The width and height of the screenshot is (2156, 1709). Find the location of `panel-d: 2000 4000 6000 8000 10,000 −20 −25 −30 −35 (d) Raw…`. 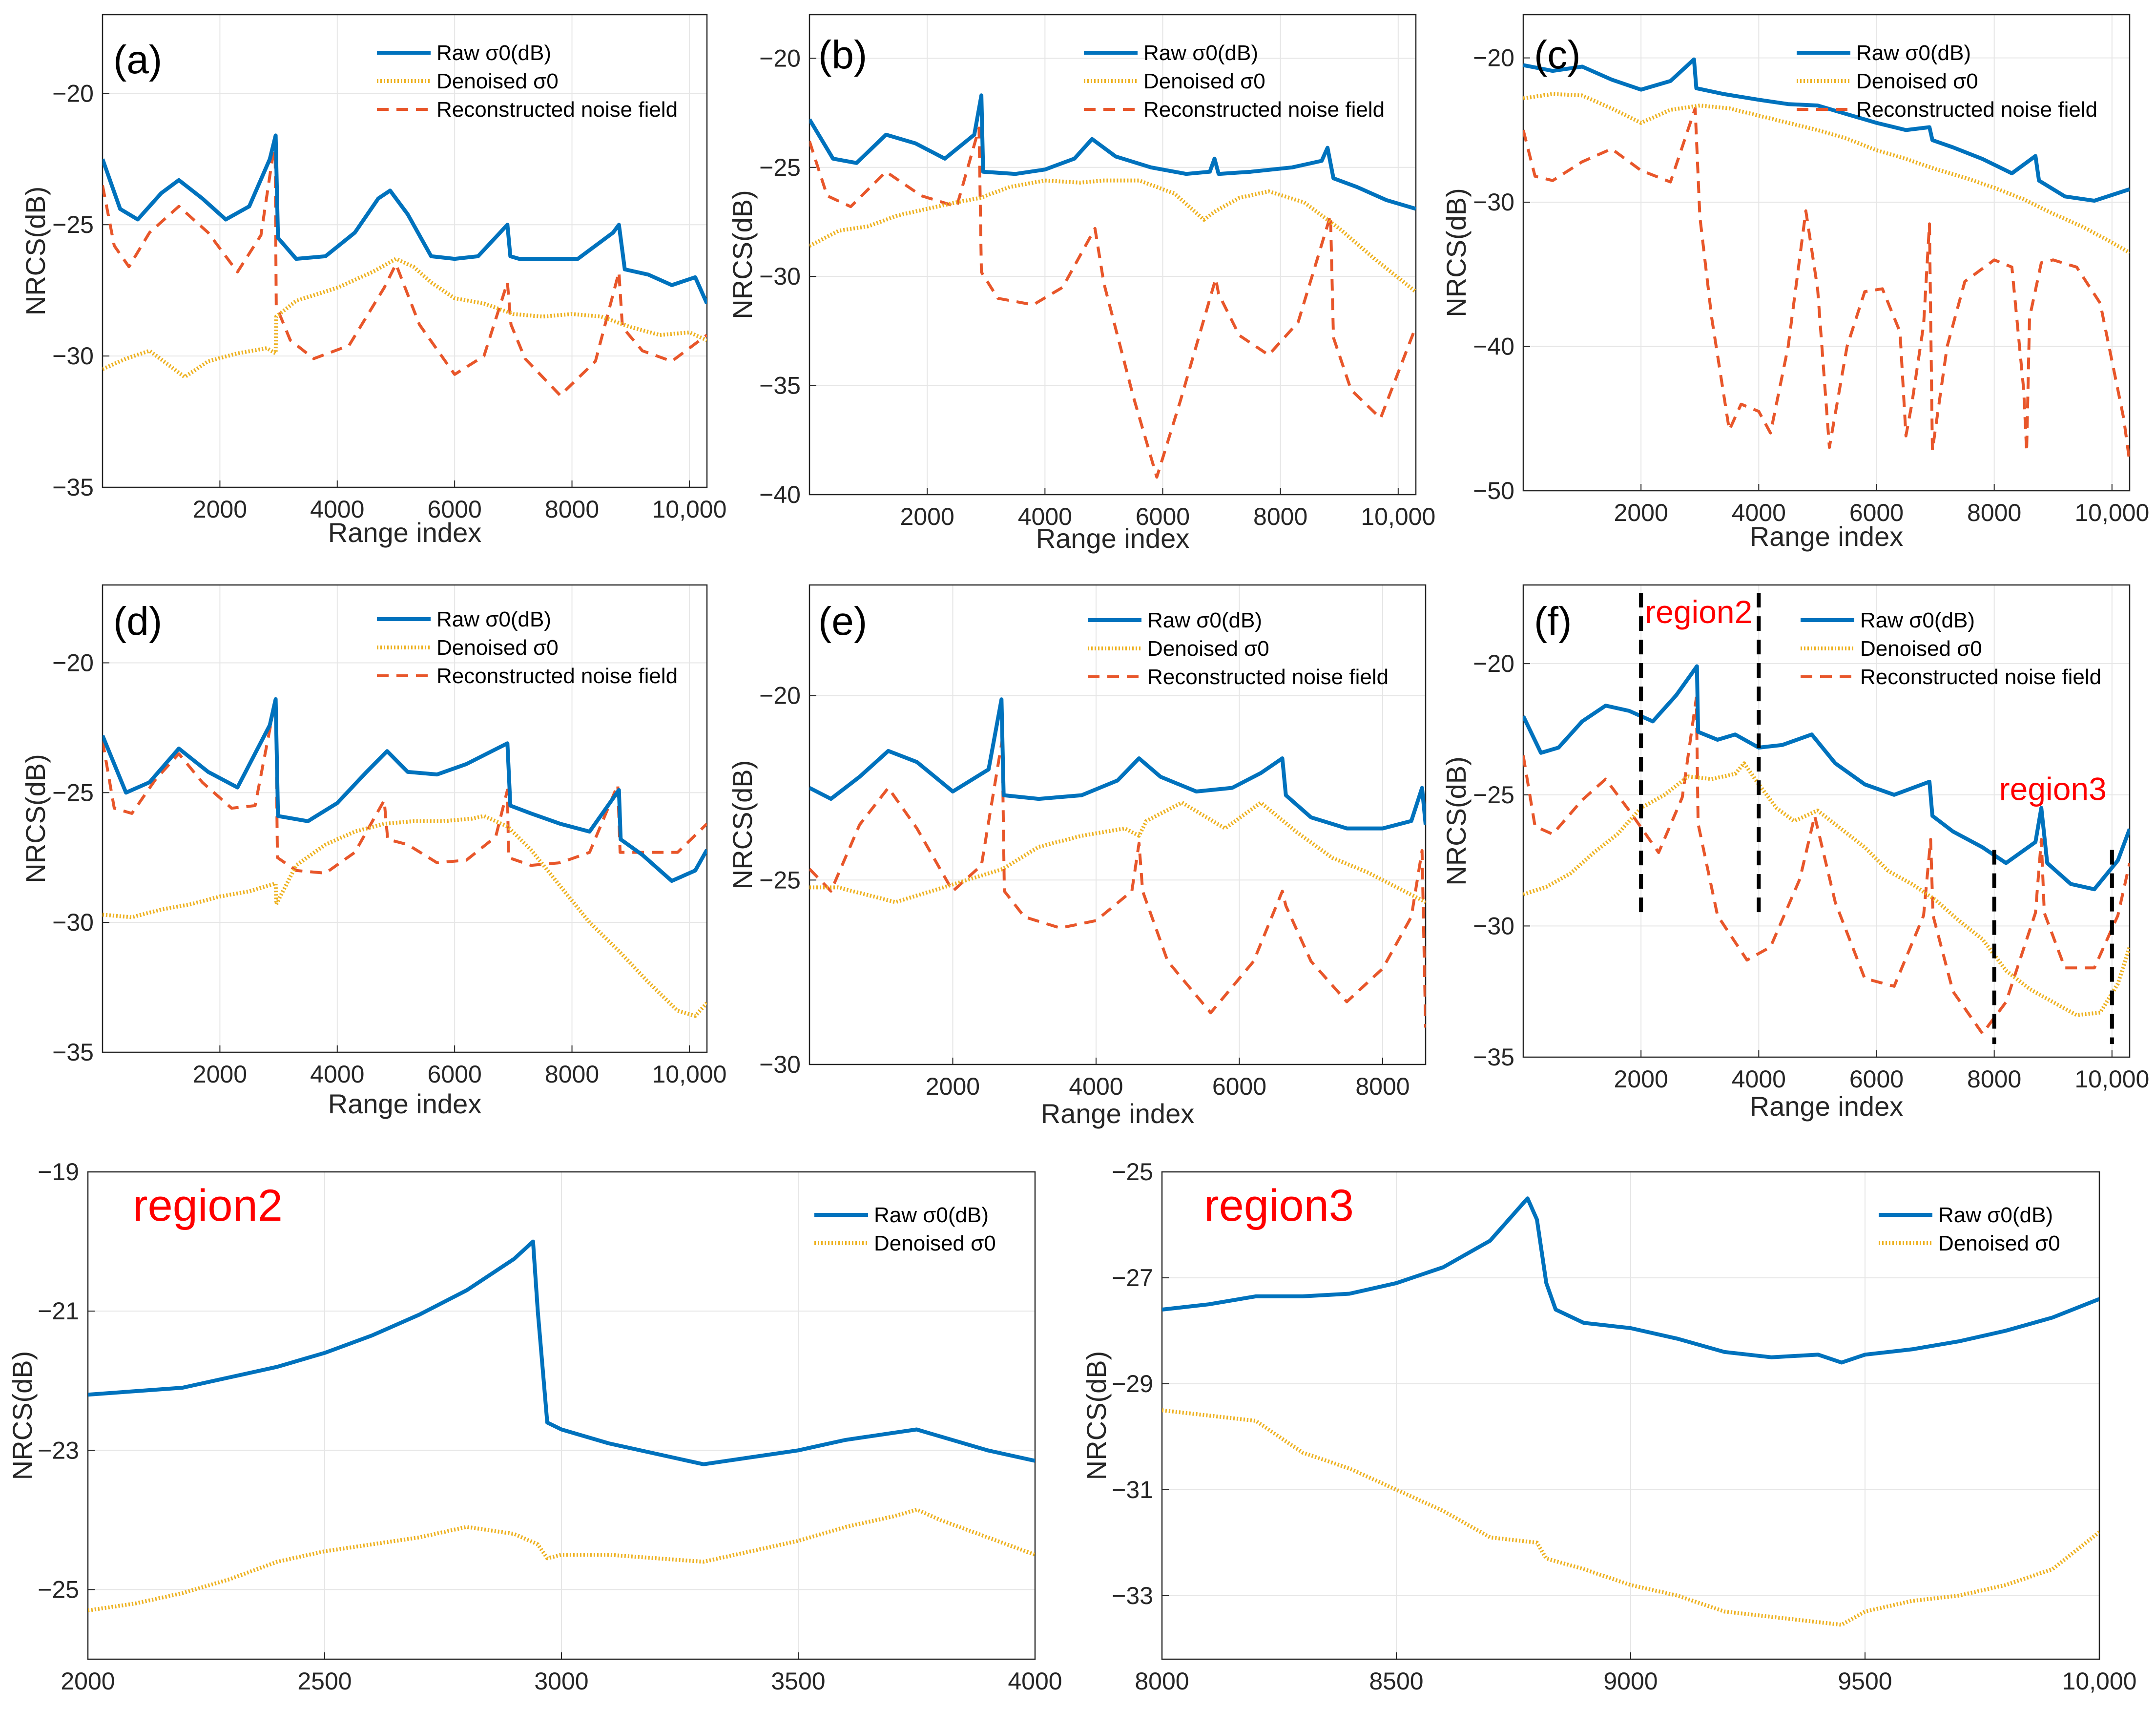

panel-d: 2000 4000 6000 8000 10,000 −20 −25 −30 −35 (d) Raw… is located at coordinates (373, 851).